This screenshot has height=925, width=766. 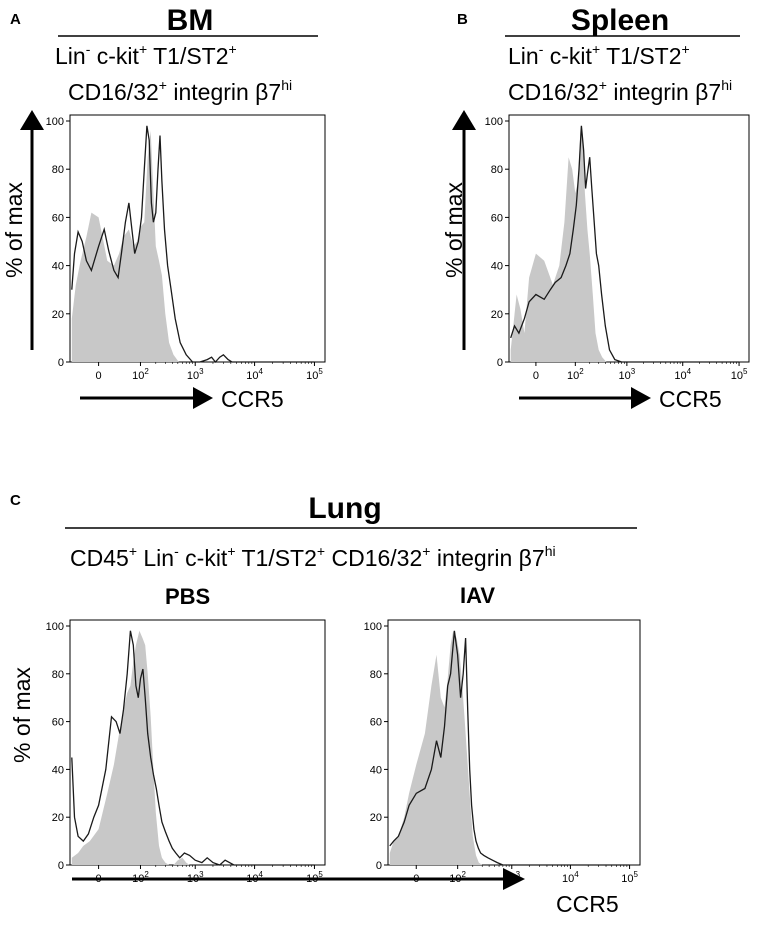 What do you see at coordinates (252, 399) in the screenshot?
I see `x-axis-label-a: CCR5` at bounding box center [252, 399].